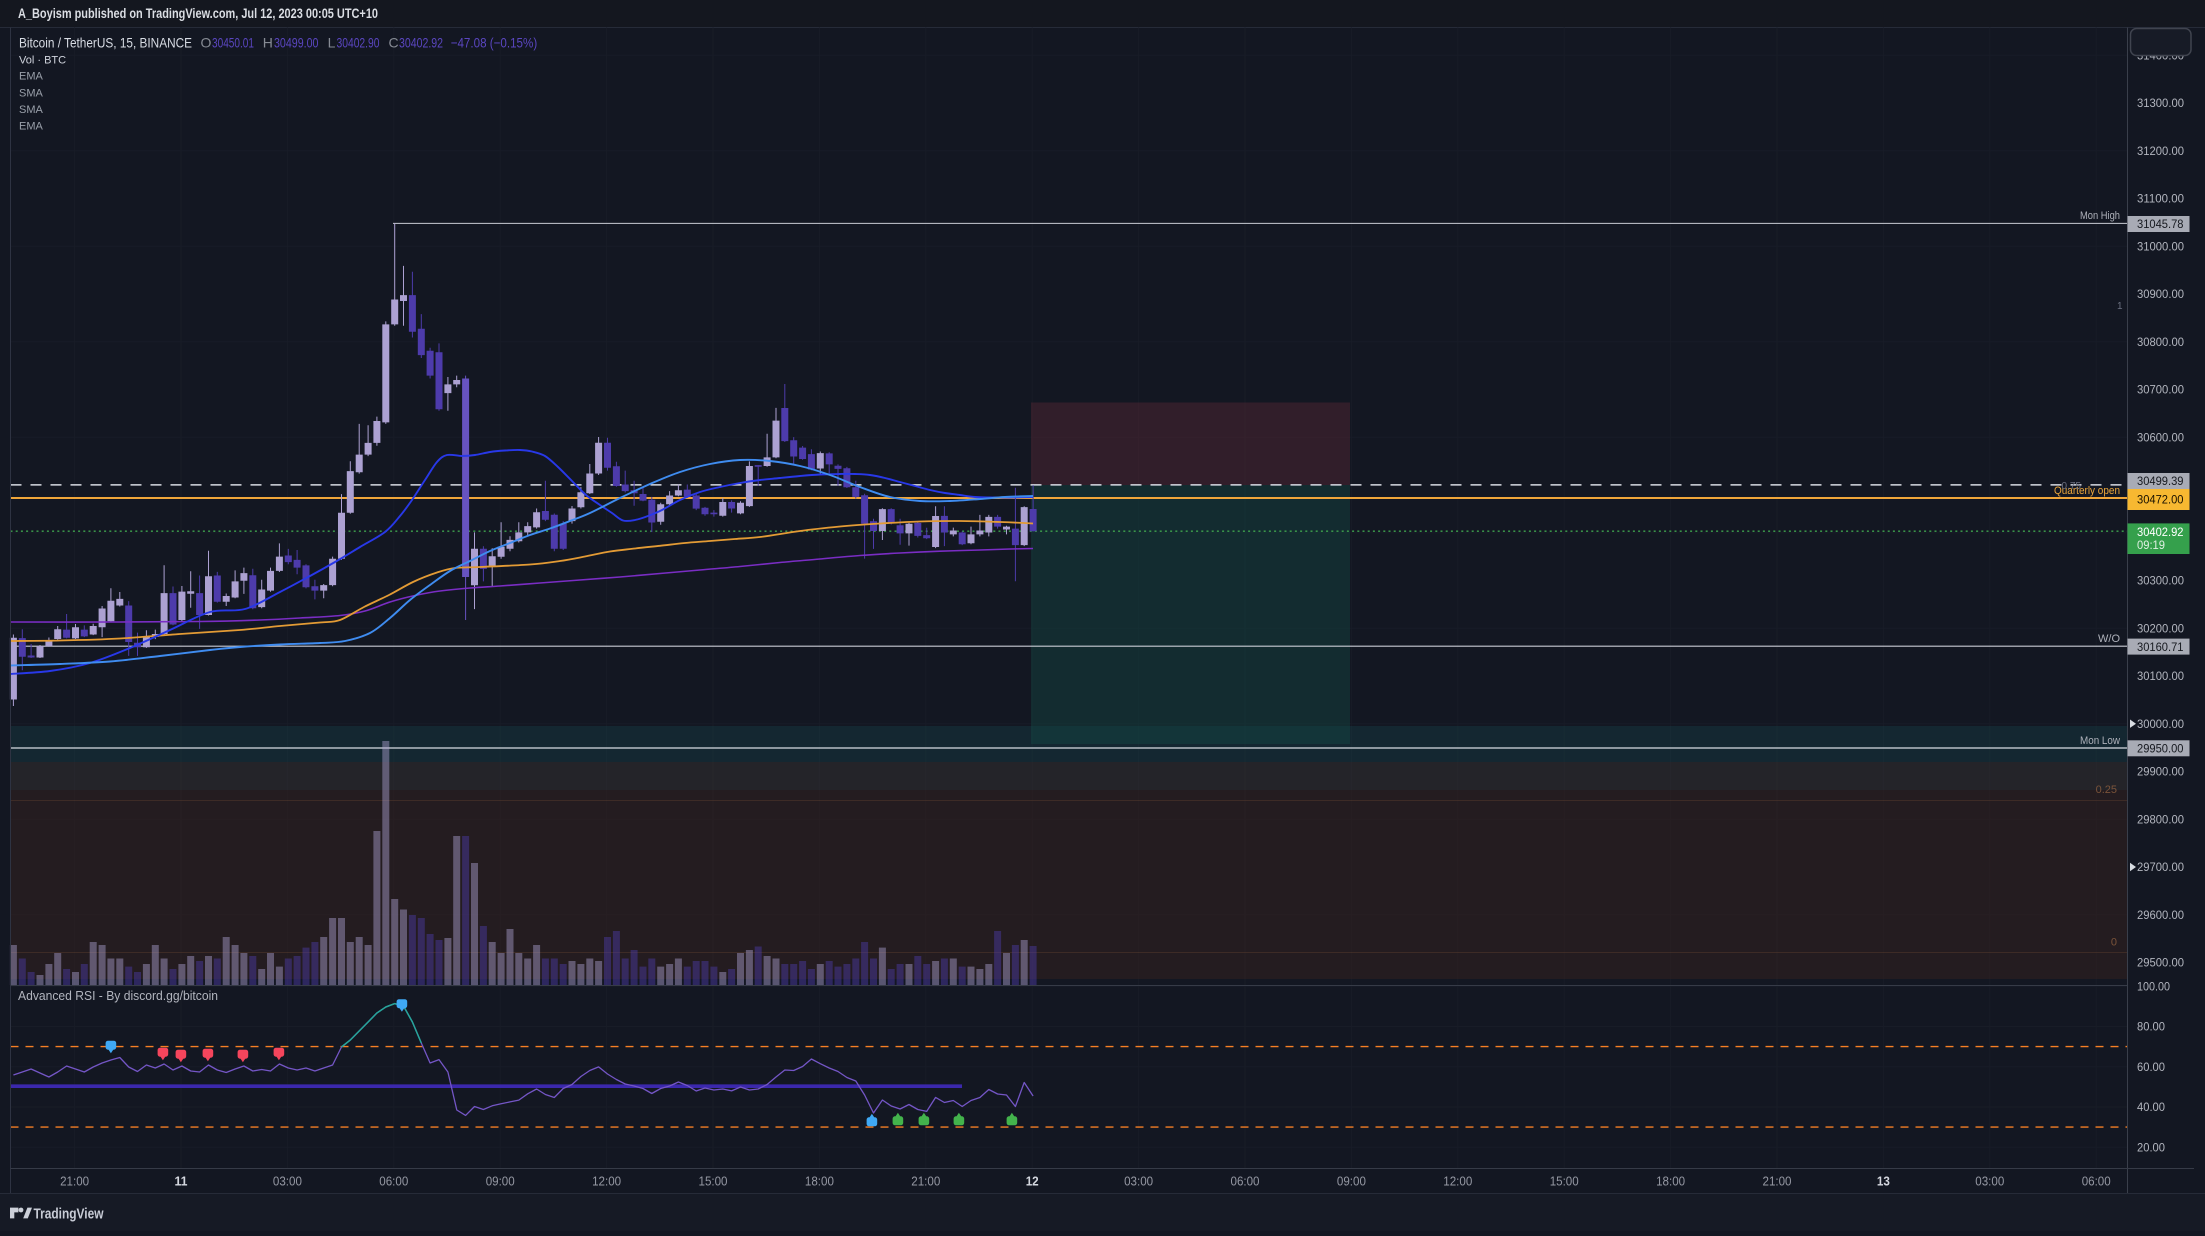 This screenshot has width=2205, height=1236. I want to click on svg-text: 29950.00, so click(2160, 749).